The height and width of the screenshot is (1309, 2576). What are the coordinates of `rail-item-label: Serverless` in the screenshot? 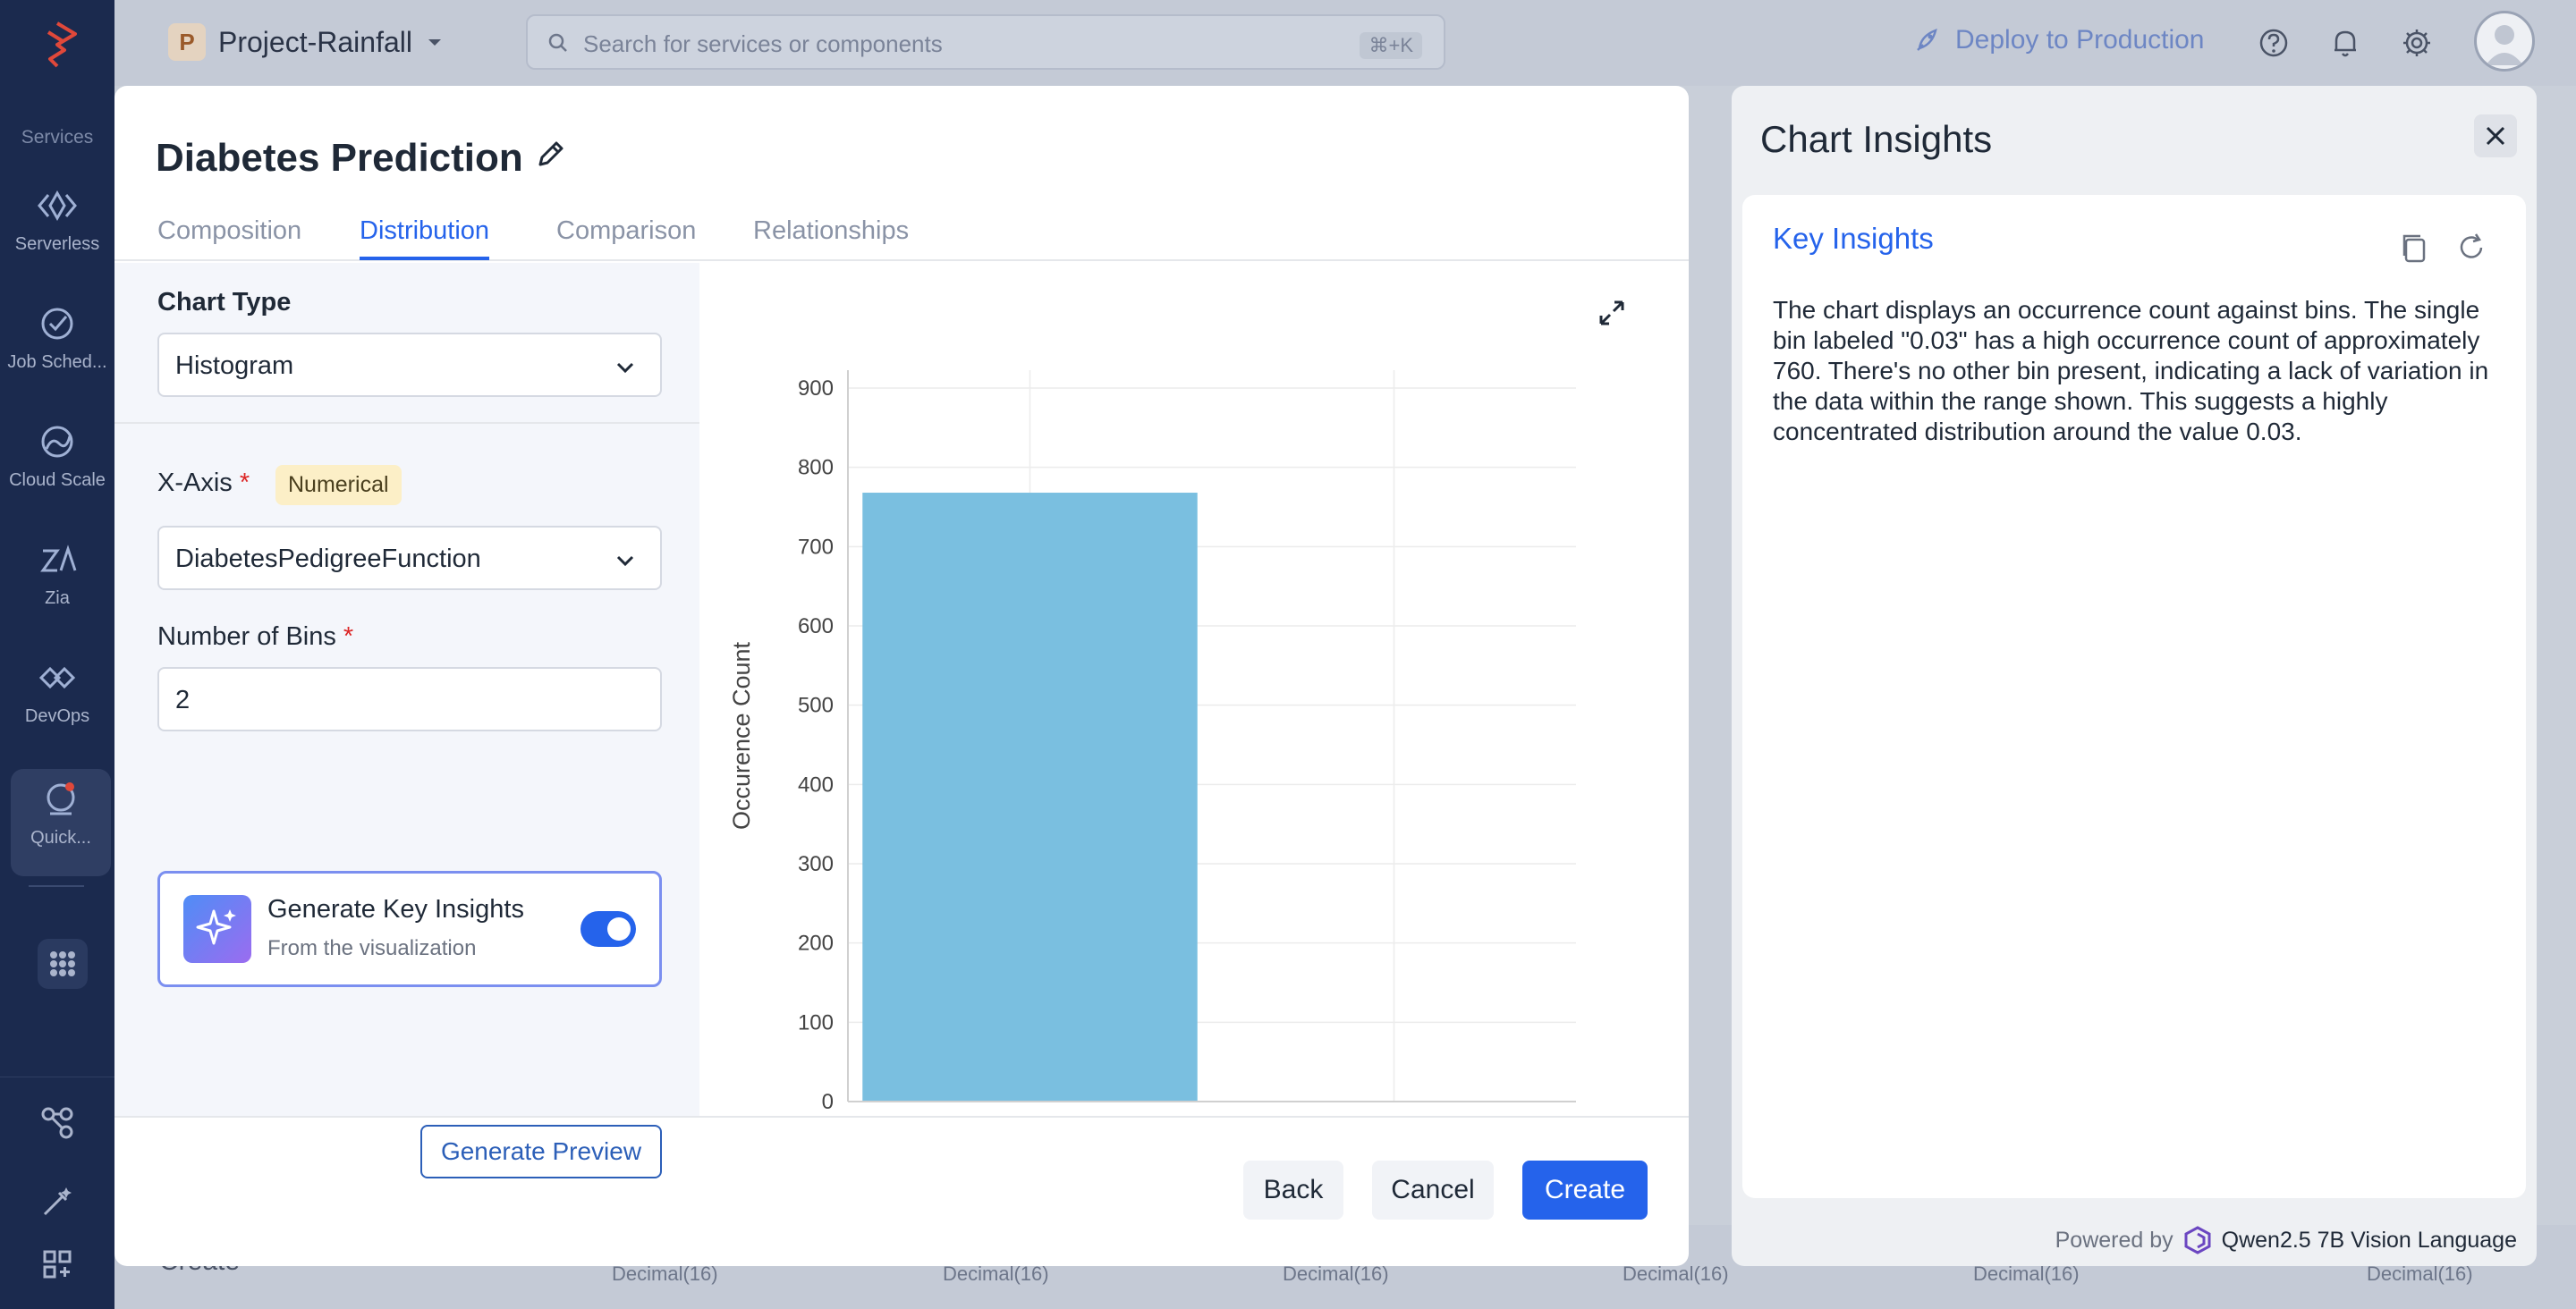 It's located at (57, 244).